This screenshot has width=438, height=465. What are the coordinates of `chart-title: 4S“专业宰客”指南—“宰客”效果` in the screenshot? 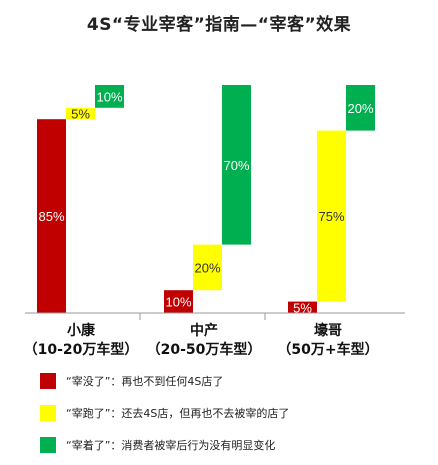 It's located at (219, 25).